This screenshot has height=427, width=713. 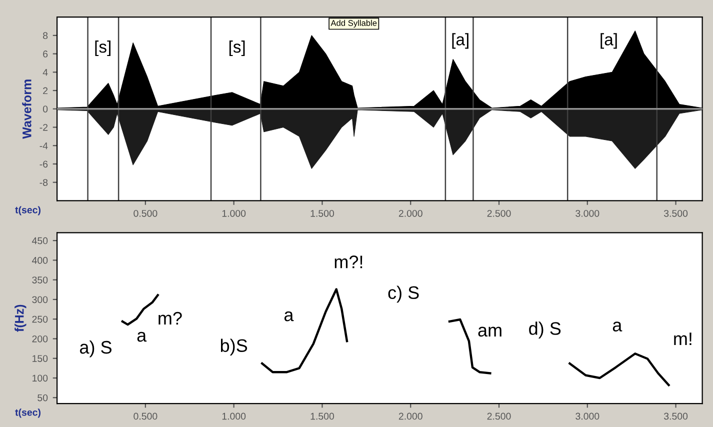 I want to click on y-tick-label: 150, so click(x=40, y=358).